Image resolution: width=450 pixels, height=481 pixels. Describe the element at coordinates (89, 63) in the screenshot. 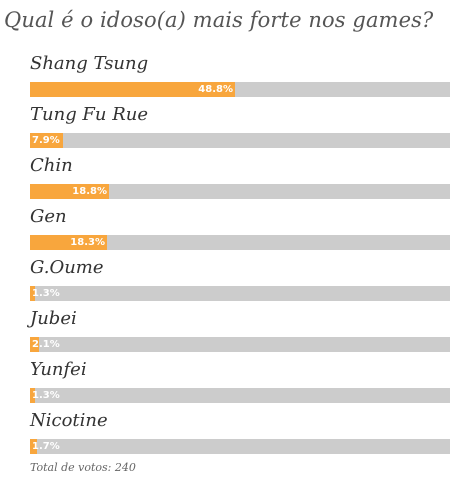

I see `option-label: Shang Tsung` at that location.